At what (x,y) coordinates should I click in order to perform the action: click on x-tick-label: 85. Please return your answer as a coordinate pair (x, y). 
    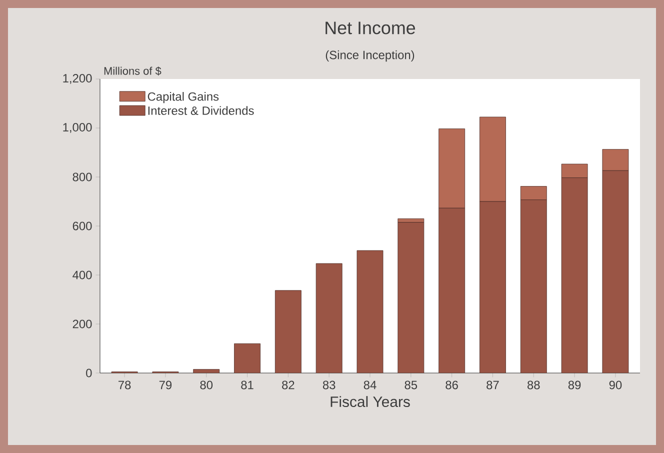
    Looking at the image, I should click on (411, 385).